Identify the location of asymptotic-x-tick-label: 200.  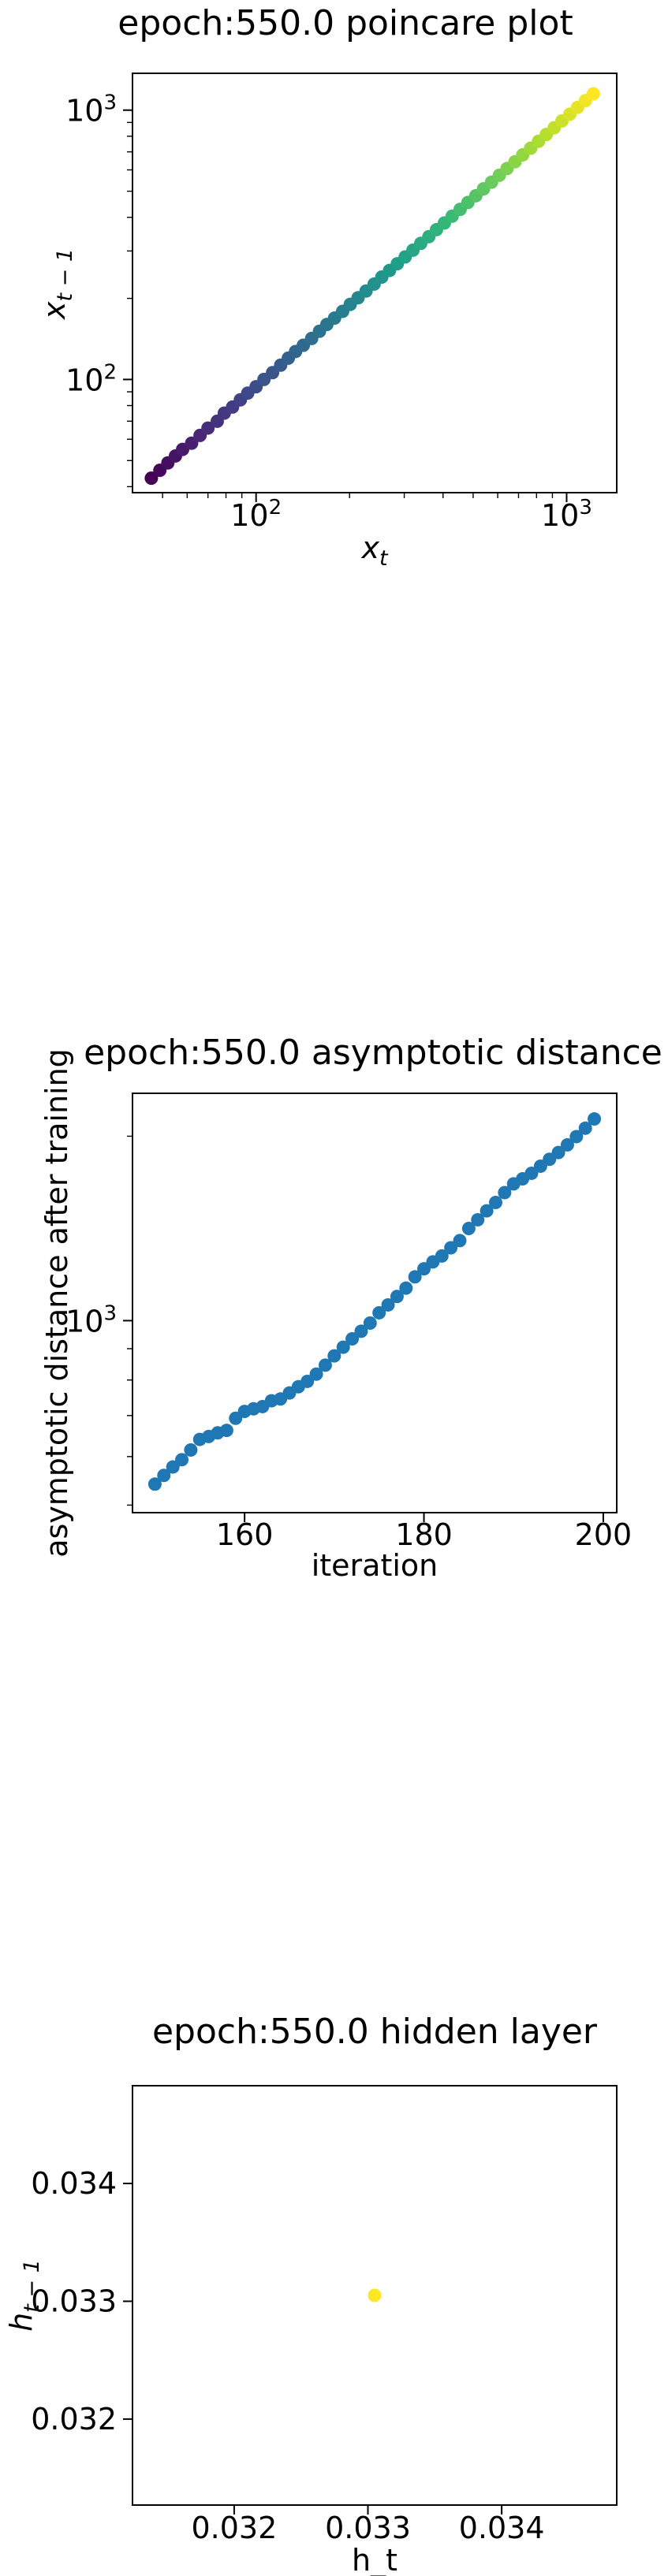
(604, 1534).